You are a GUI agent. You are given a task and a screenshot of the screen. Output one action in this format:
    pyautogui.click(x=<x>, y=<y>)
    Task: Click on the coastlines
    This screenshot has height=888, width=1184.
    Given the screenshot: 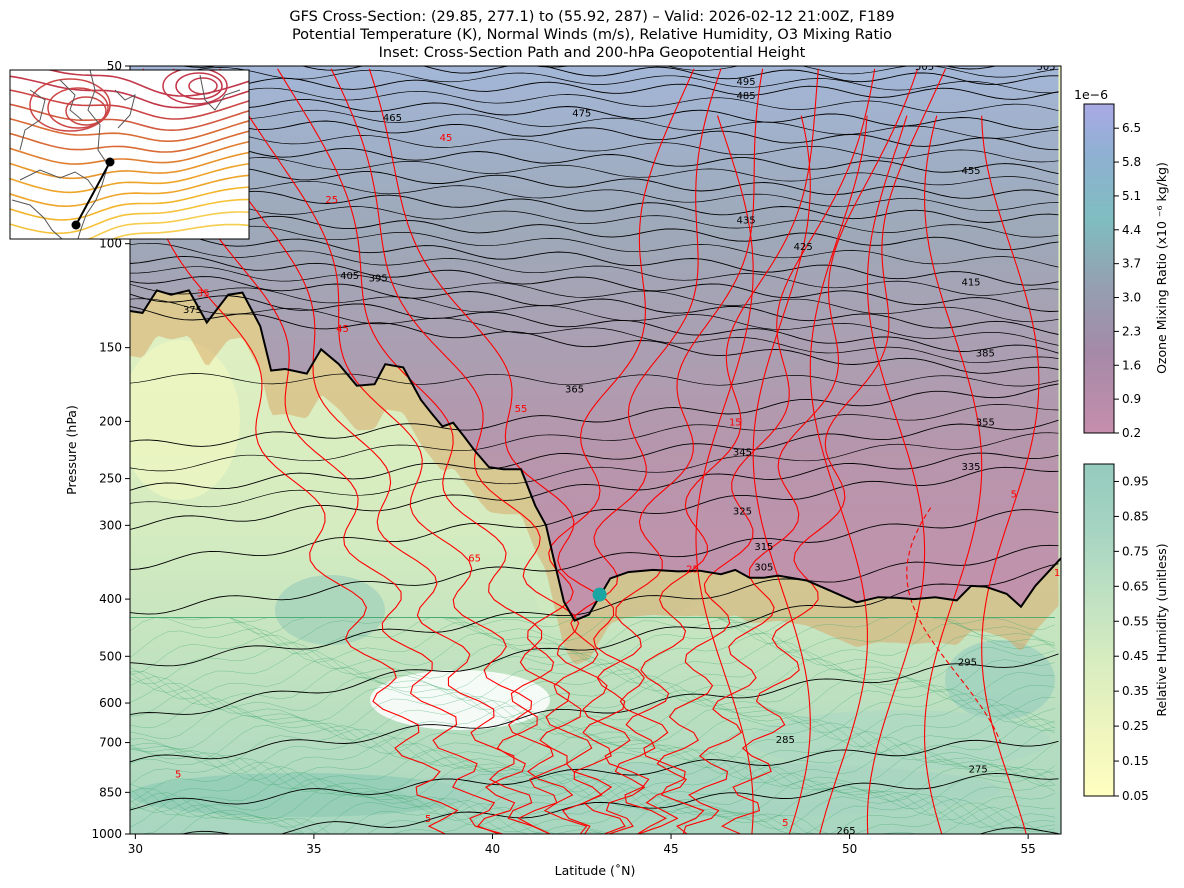 What is the action you would take?
    pyautogui.click(x=126, y=154)
    